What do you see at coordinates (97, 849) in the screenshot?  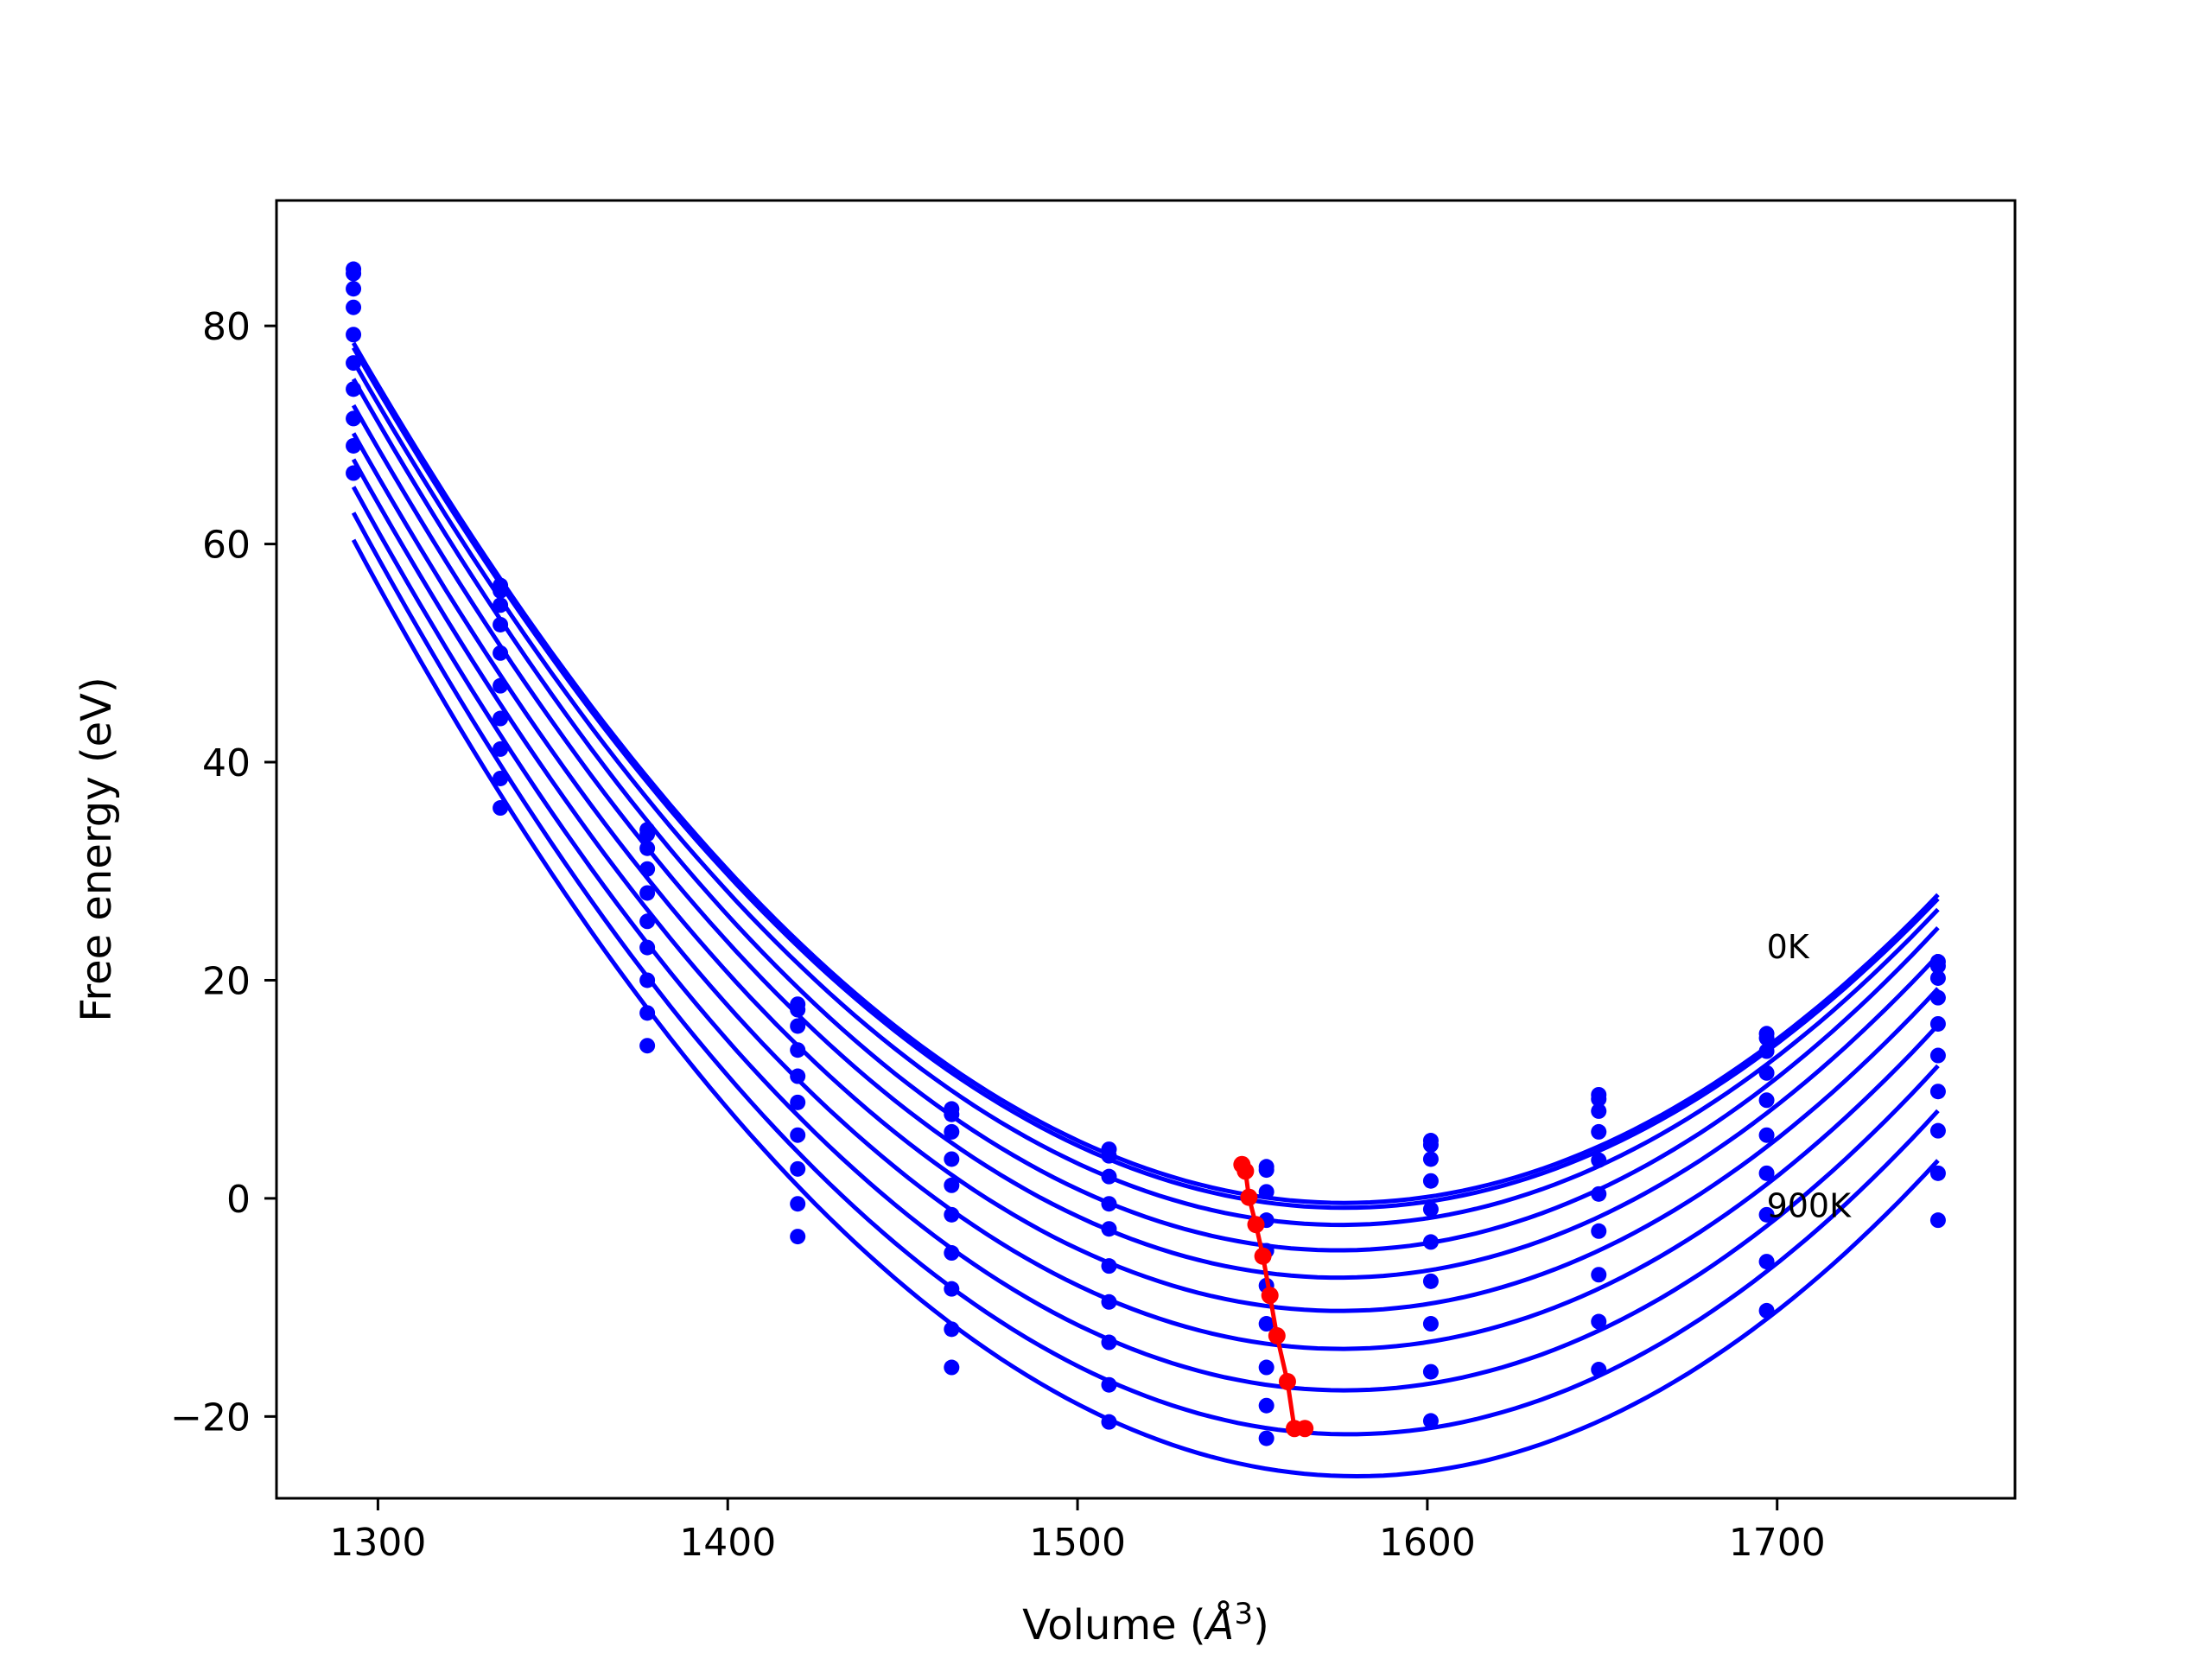 I see `y-axis-label: Free energy (eV)` at bounding box center [97, 849].